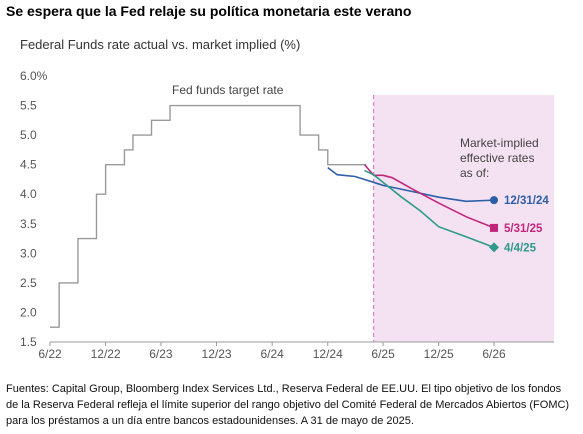 The width and height of the screenshot is (583, 434). Describe the element at coordinates (28, 224) in the screenshot. I see `y-tick-label: 3.5` at that location.